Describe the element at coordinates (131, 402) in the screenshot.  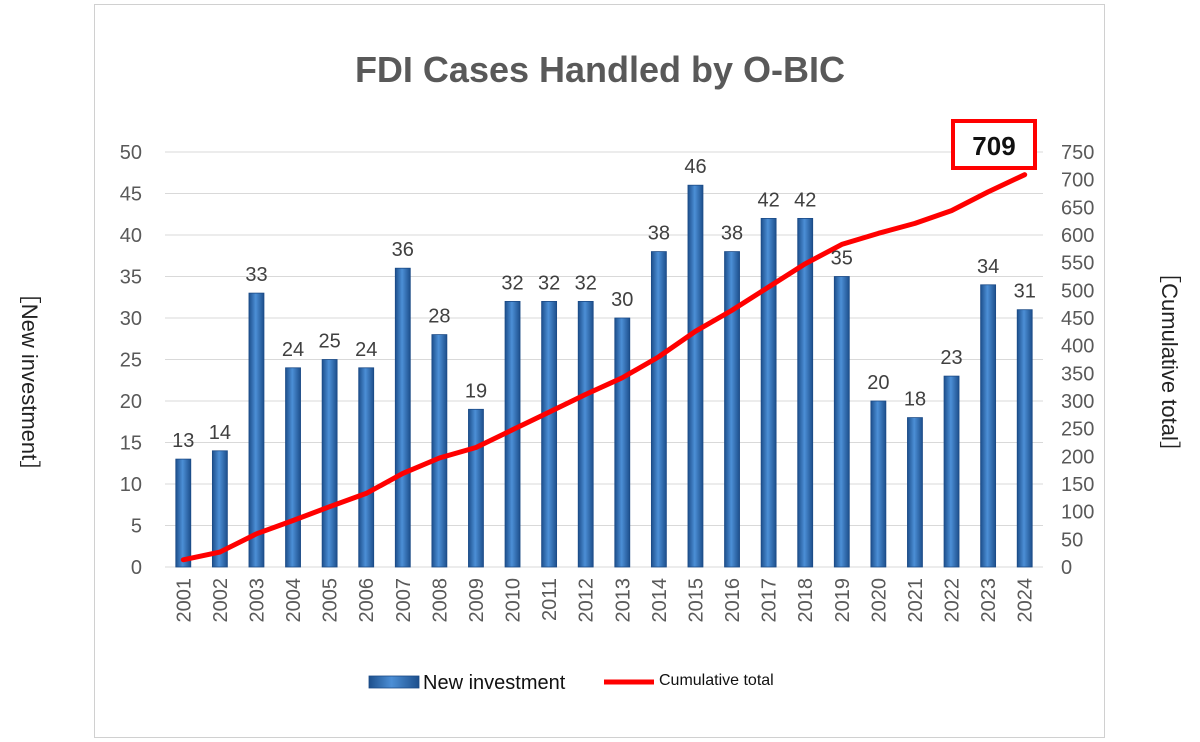
I see `left-tick-label: 20` at that location.